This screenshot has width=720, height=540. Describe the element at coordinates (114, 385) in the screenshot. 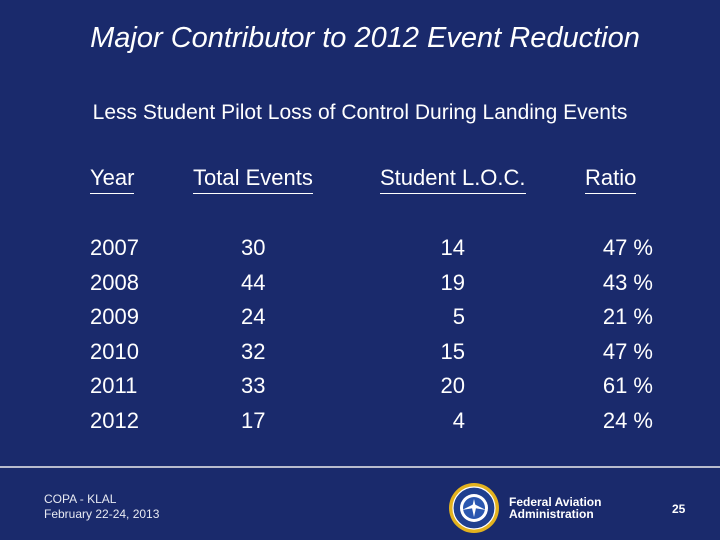

I see `year-cell: 2011` at that location.